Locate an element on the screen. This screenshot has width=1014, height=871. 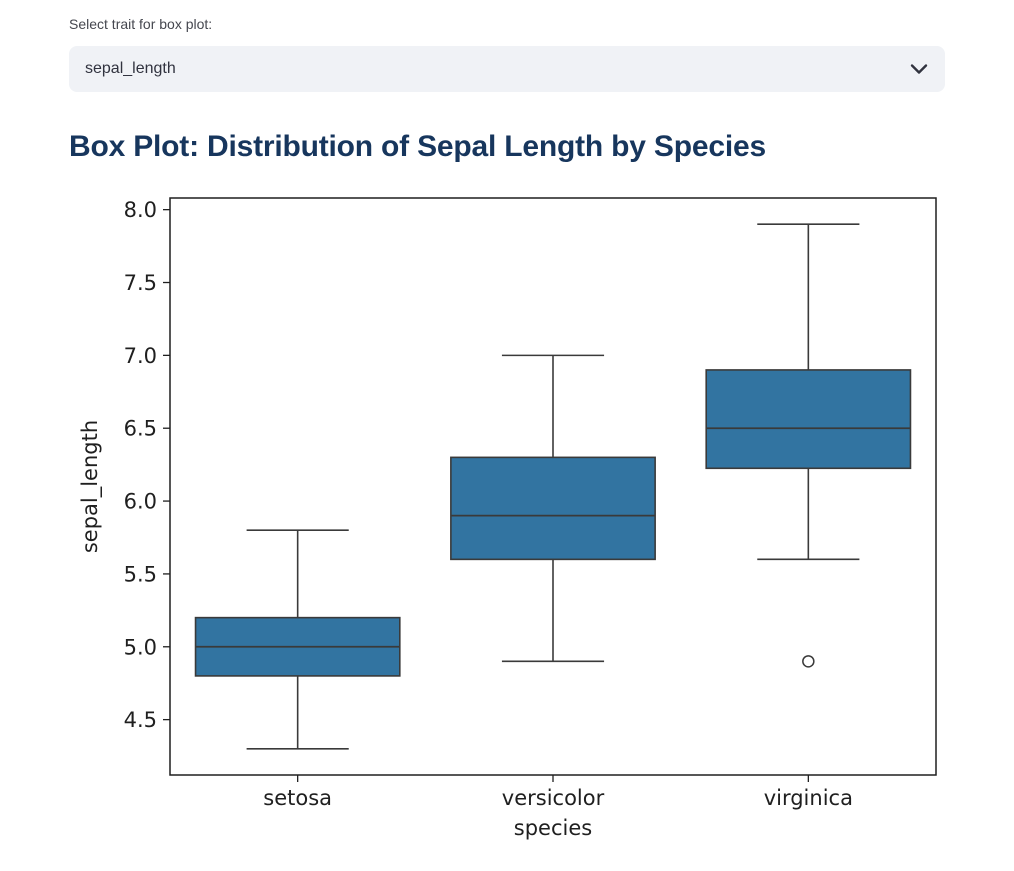
y-axis-label: sepal_length is located at coordinates (90, 486).